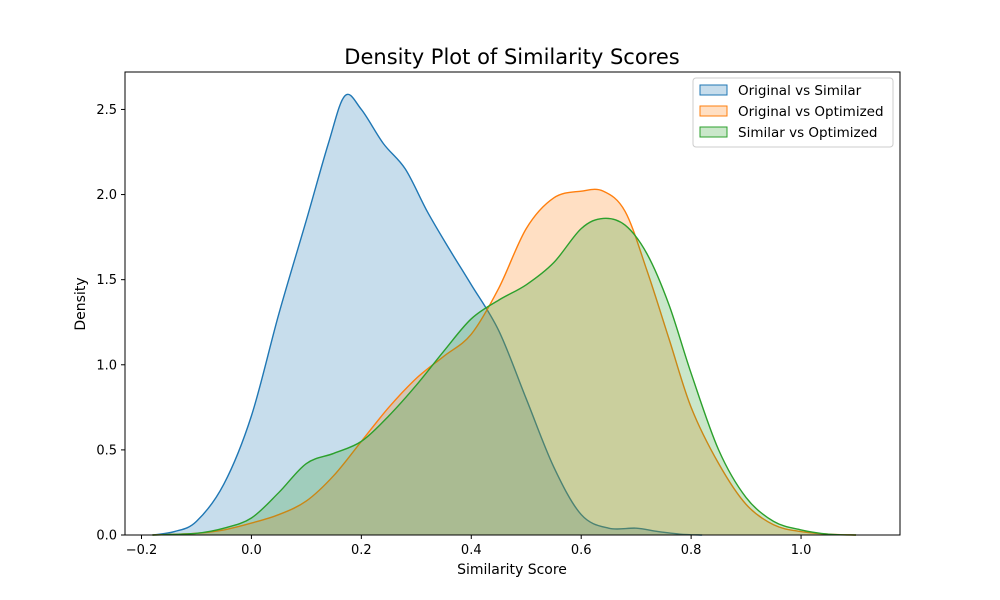  I want to click on legend-label: Similar vs Optimized, so click(808, 133).